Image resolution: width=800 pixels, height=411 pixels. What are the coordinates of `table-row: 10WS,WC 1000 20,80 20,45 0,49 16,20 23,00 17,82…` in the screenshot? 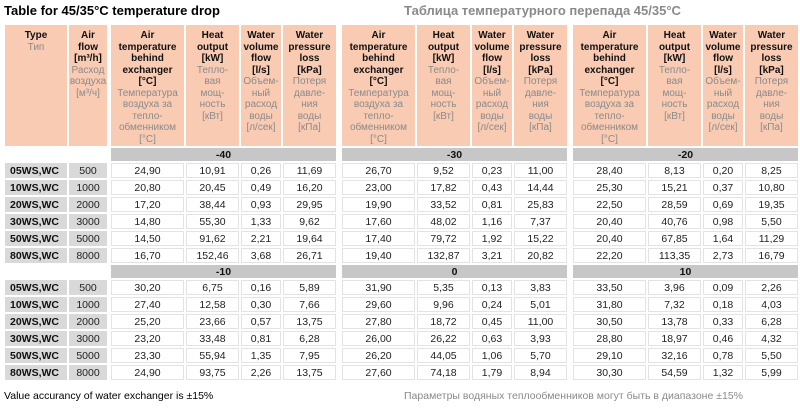 It's located at (401, 187).